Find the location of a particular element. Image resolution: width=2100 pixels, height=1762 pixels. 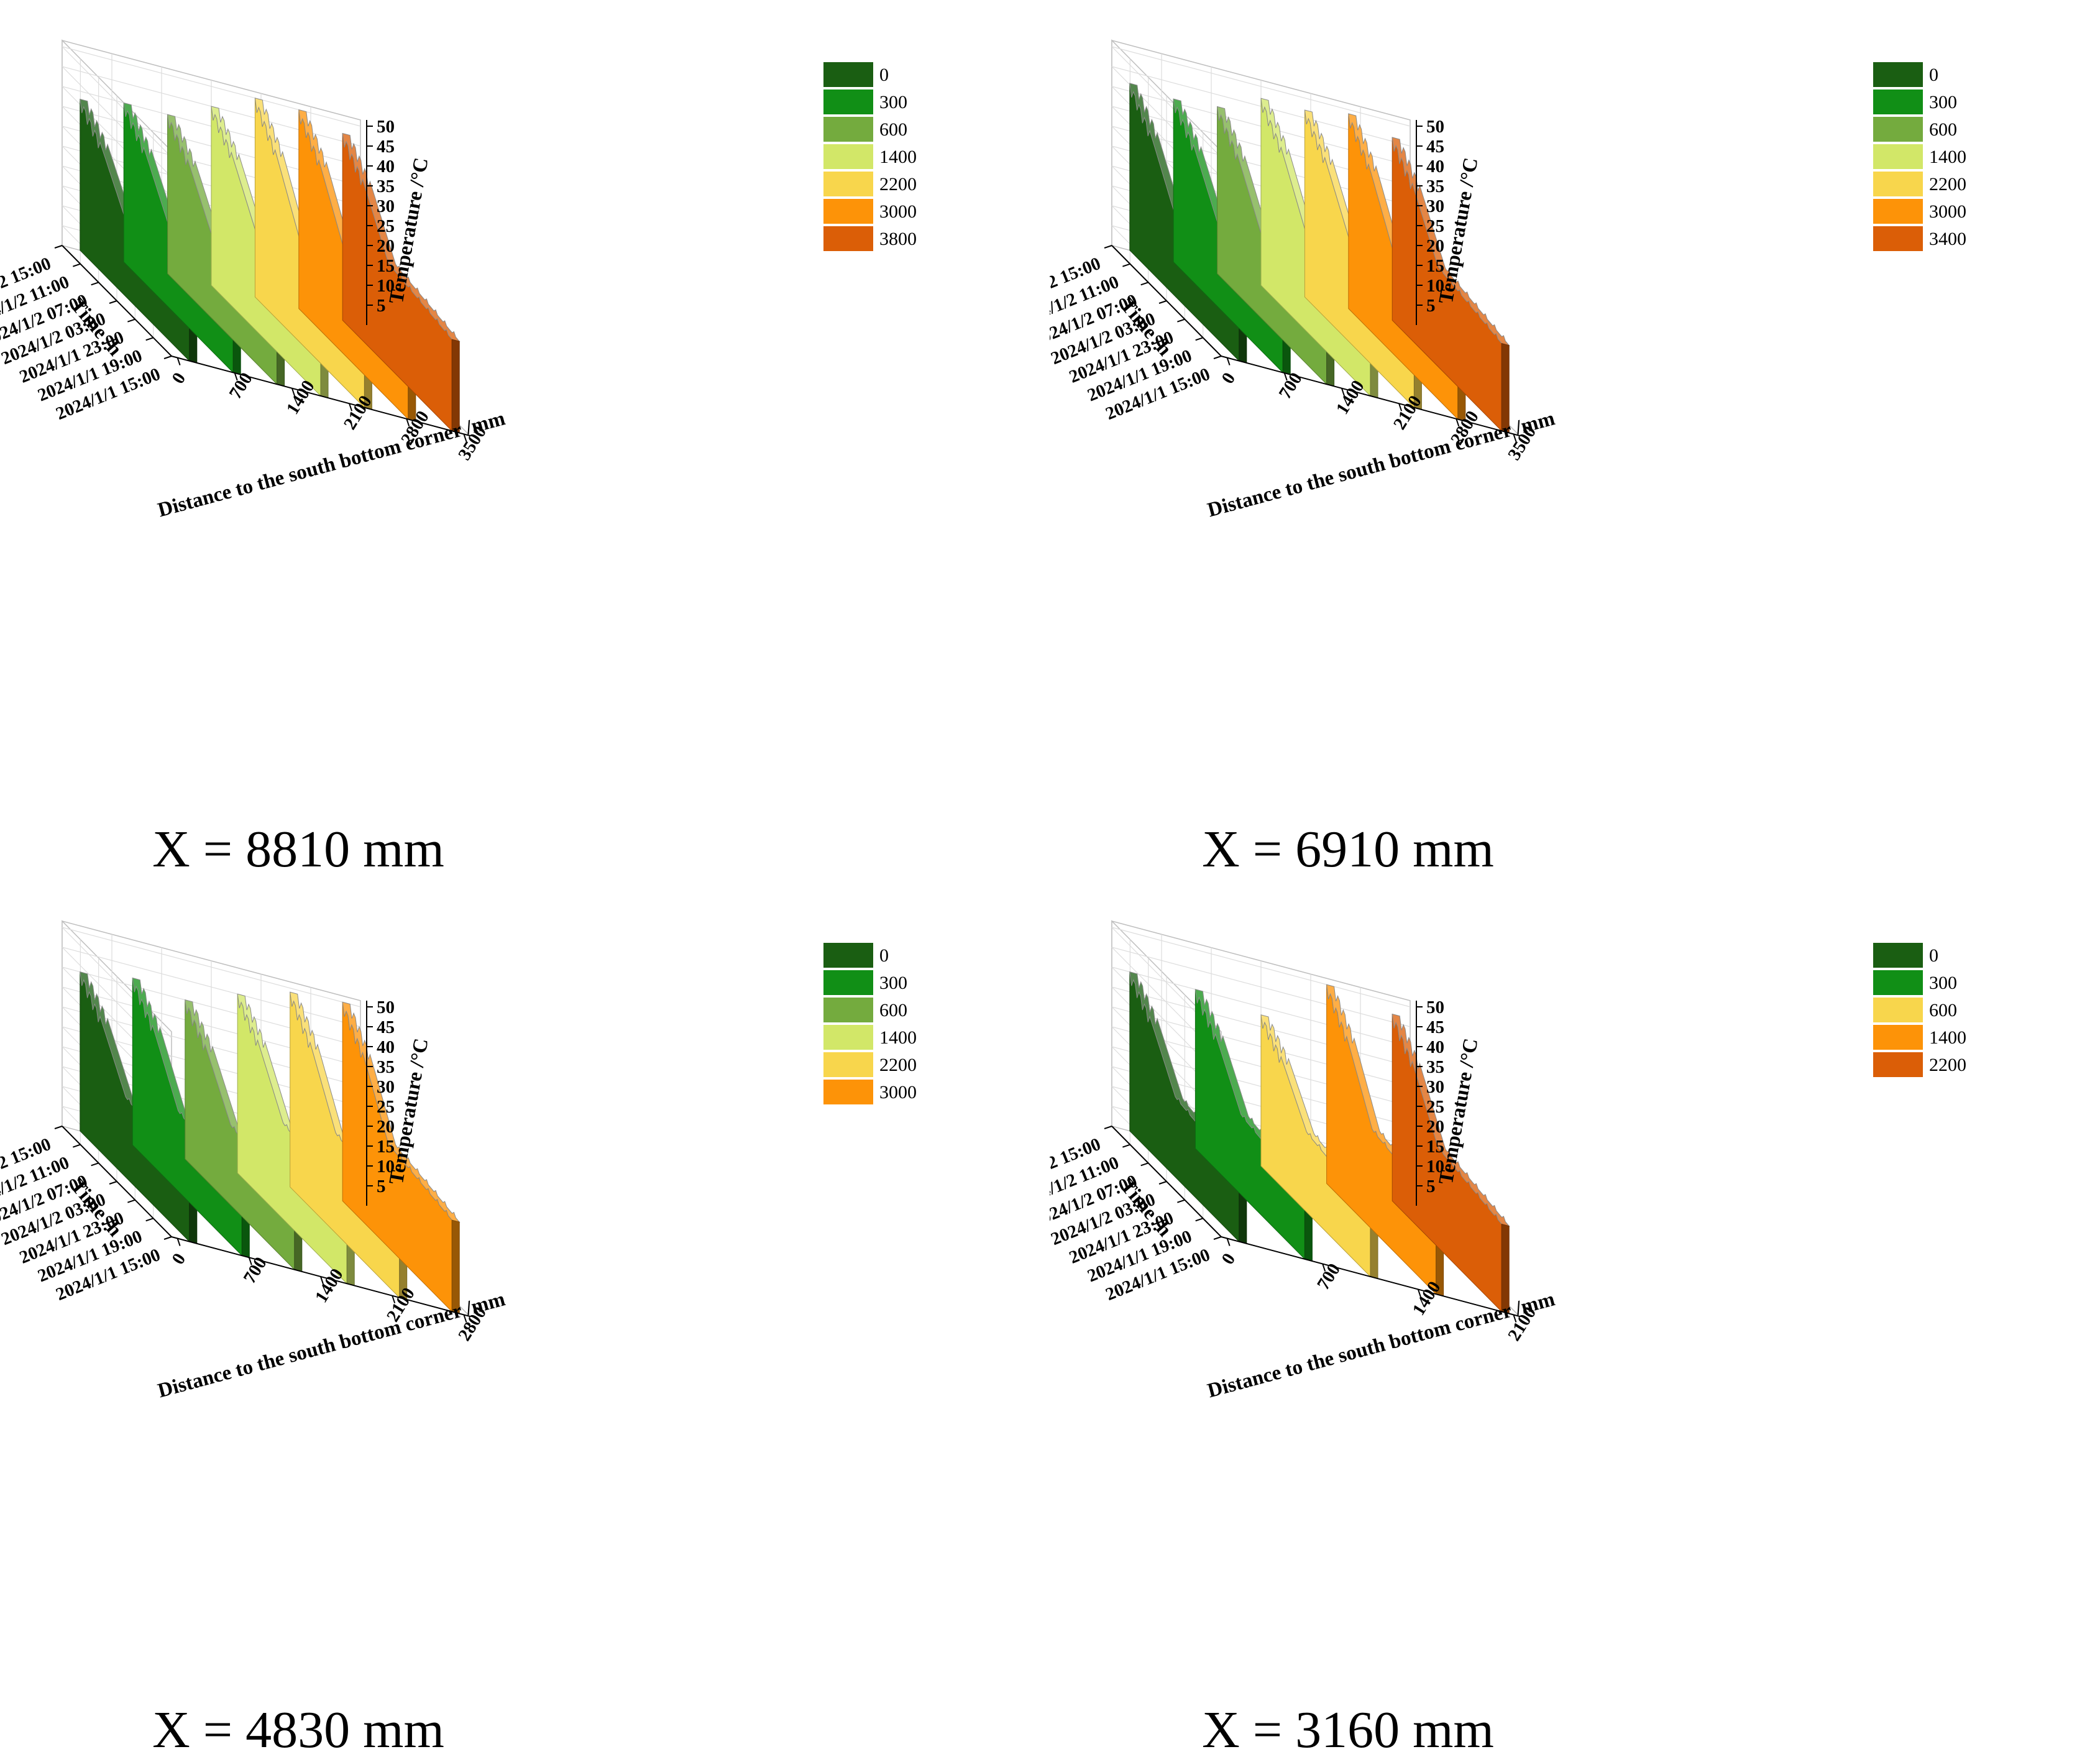

chart-title: X = 4830 mm is located at coordinates (298, 1730).